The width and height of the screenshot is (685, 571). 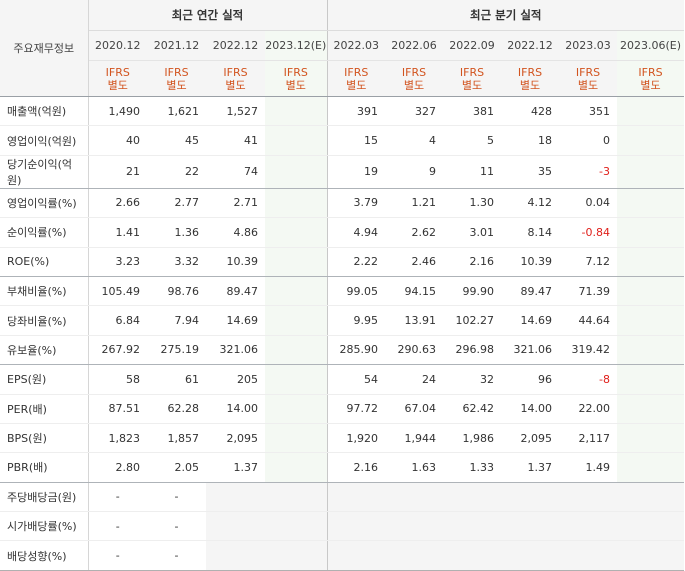 What do you see at coordinates (530, 140) in the screenshot?
I see `quarter-value-cell: 18` at bounding box center [530, 140].